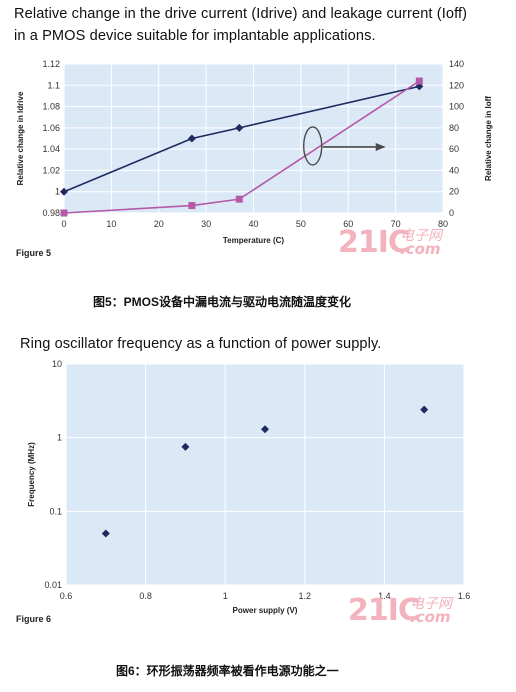 The height and width of the screenshot is (692, 516). I want to click on y2-tick-label: 40, so click(454, 170).